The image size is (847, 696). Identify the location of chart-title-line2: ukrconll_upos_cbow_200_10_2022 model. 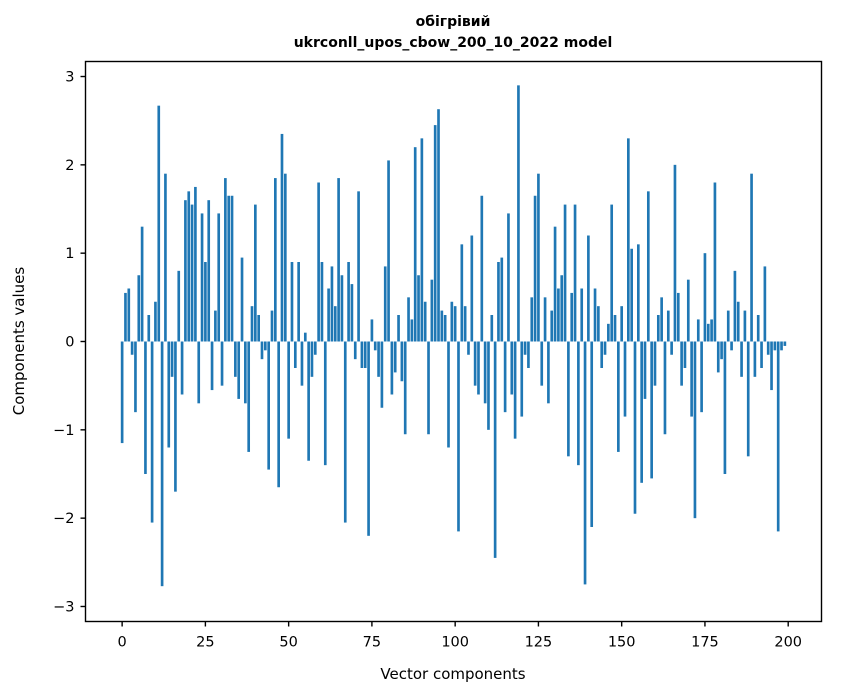
(453, 43).